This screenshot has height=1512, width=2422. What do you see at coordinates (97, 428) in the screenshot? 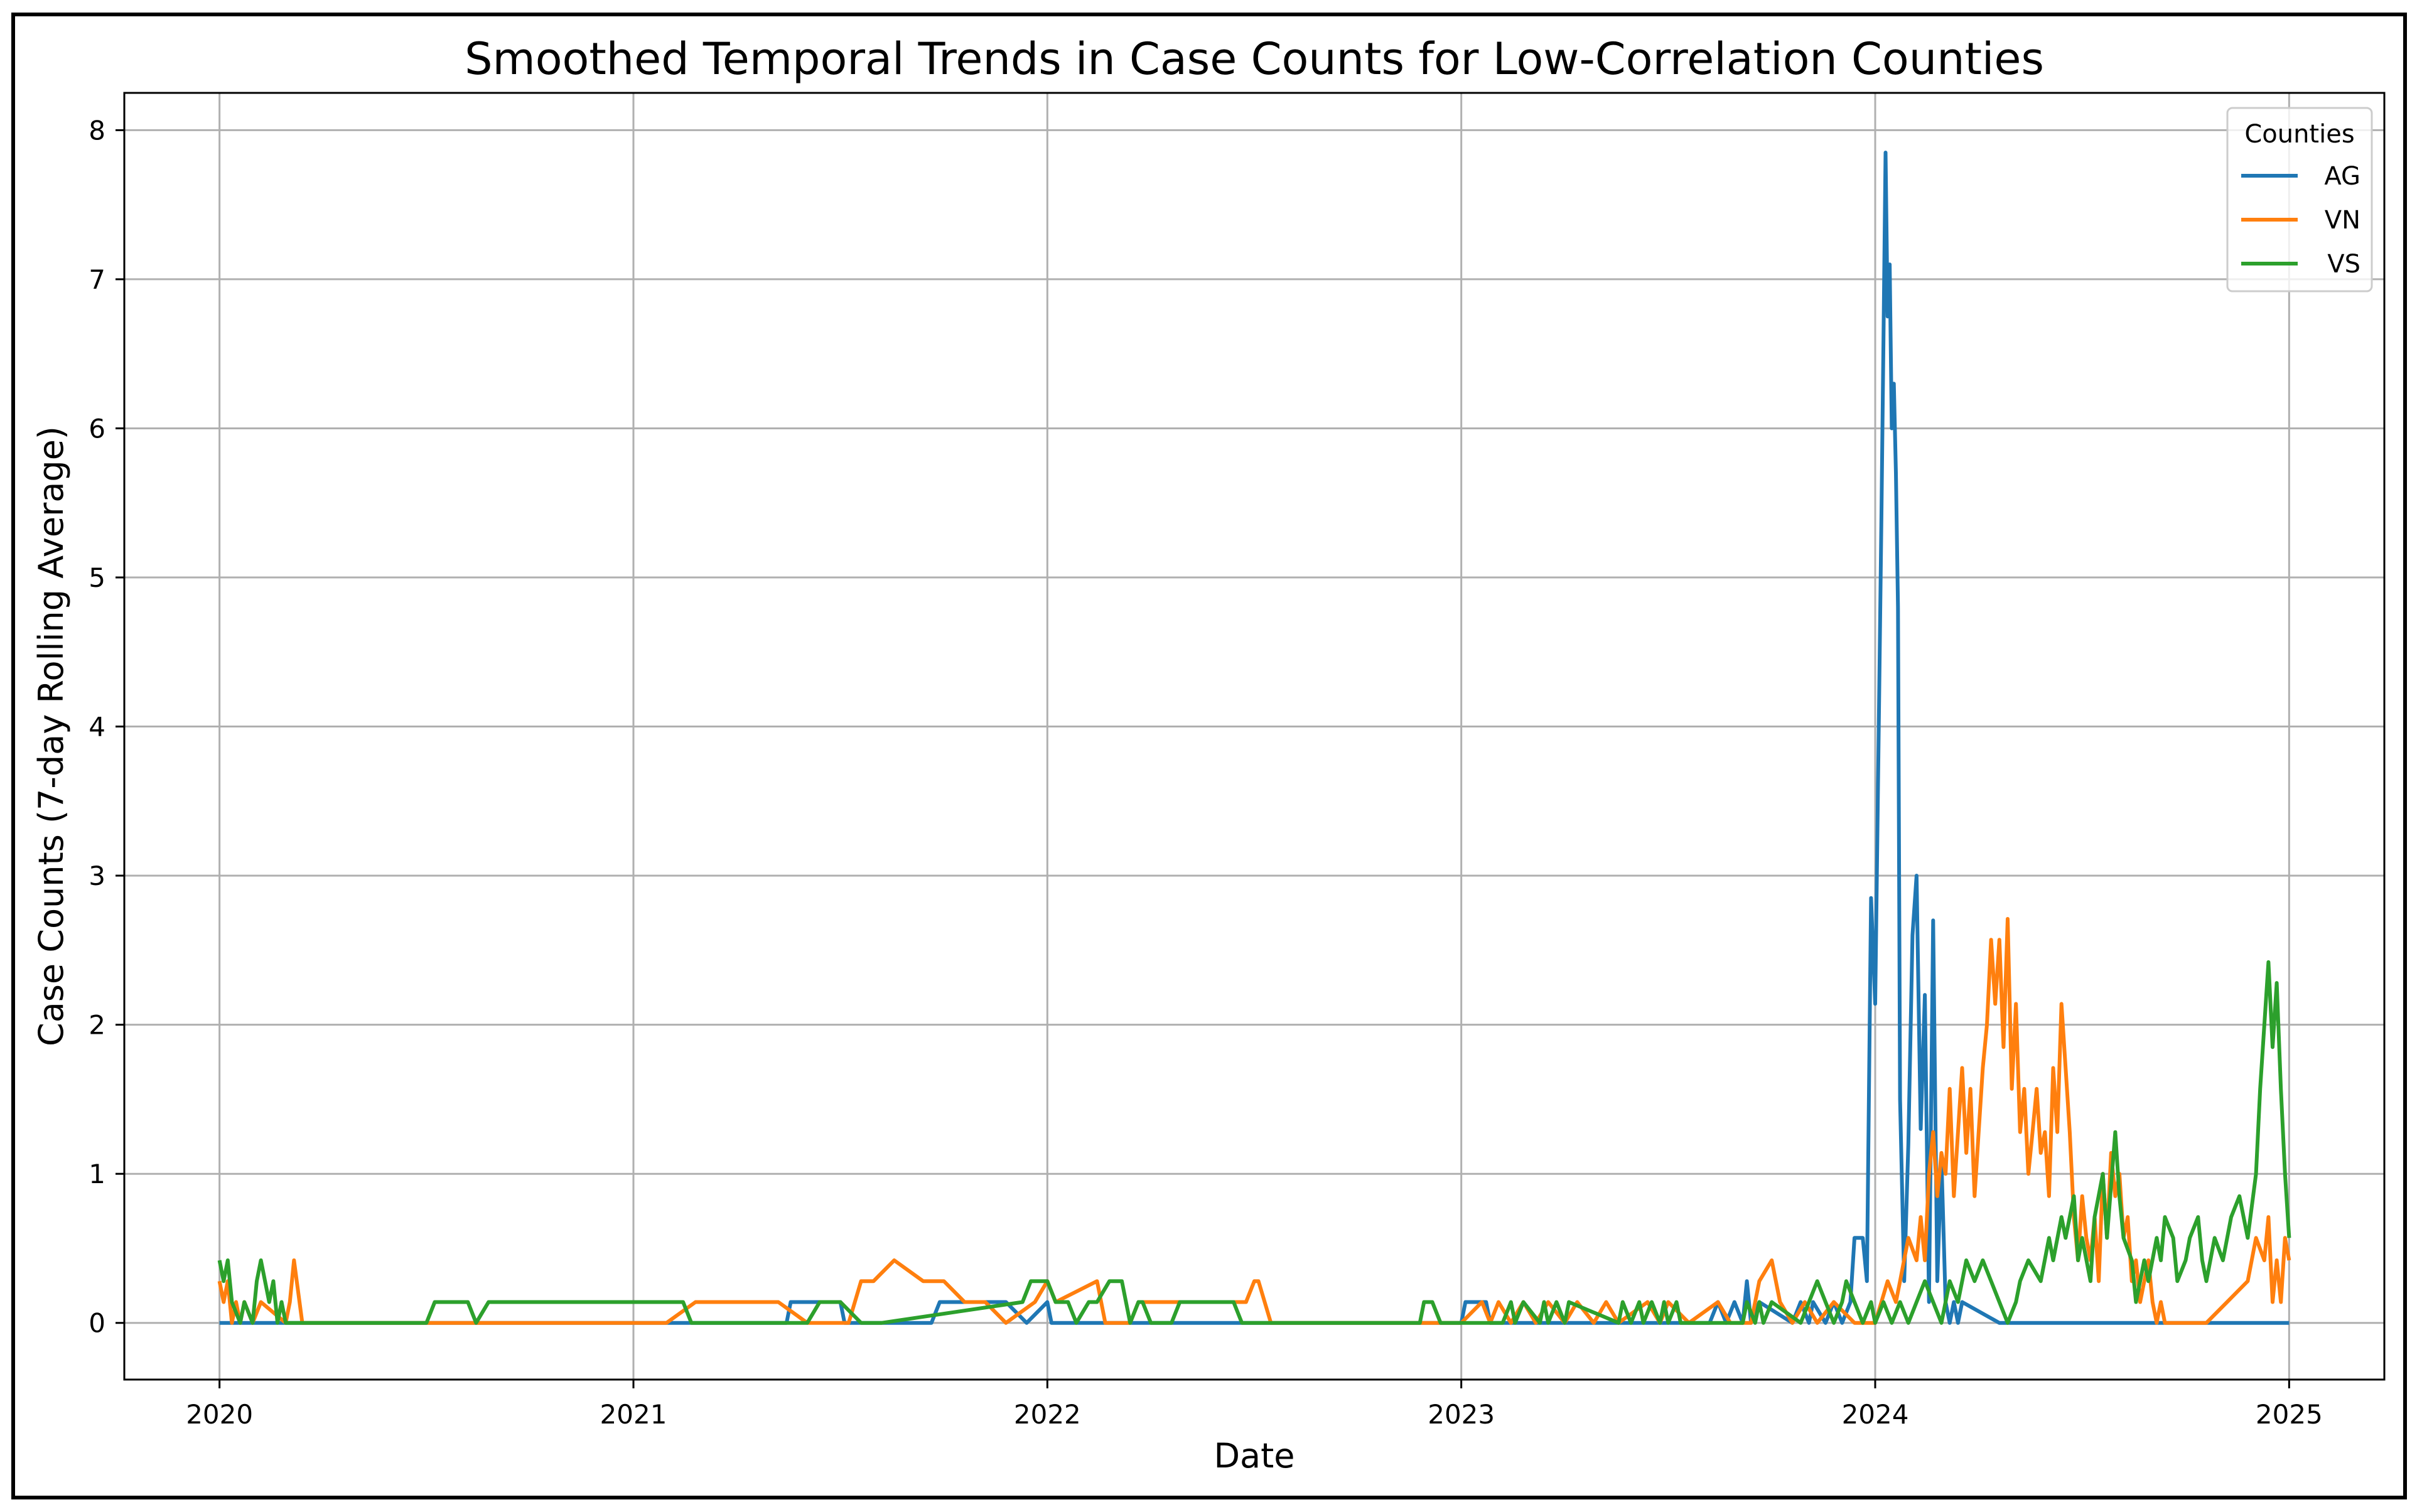
I see `y-tick-label: 6` at bounding box center [97, 428].